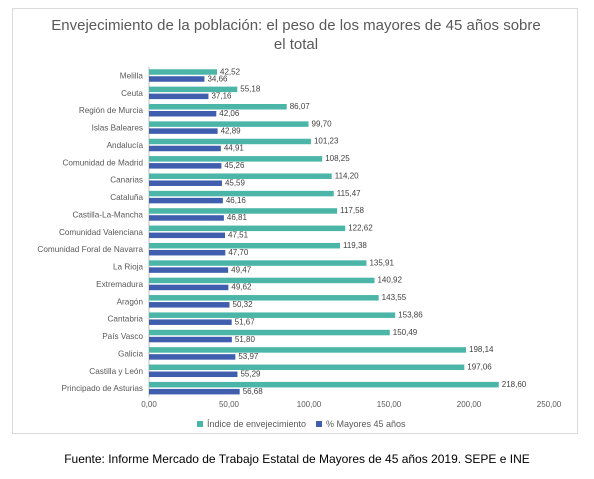  Describe the element at coordinates (117, 128) in the screenshot. I see `category-label: Islas Baleares` at that location.